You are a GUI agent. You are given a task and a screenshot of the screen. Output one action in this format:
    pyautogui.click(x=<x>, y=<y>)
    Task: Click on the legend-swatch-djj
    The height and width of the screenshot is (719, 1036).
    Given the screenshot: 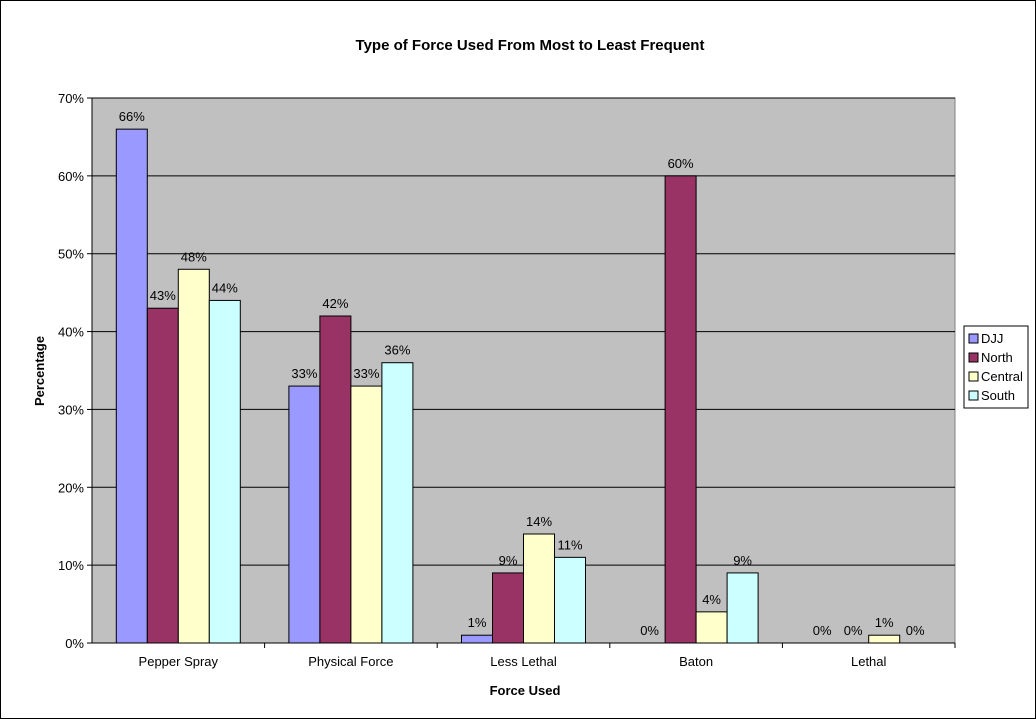 What is the action you would take?
    pyautogui.click(x=973, y=338)
    